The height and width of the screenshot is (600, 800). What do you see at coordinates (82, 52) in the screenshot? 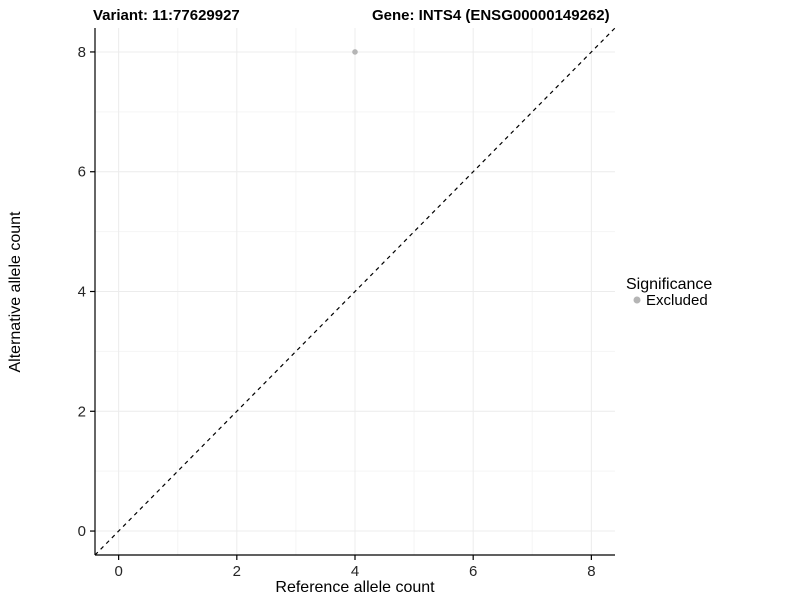
I see `y-tick-label: 8` at bounding box center [82, 52].